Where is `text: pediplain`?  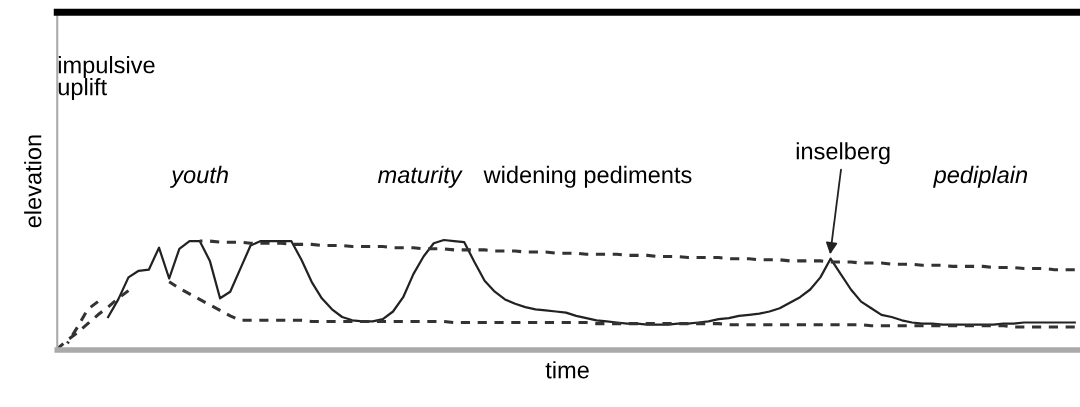 text: pediplain is located at coordinates (980, 176).